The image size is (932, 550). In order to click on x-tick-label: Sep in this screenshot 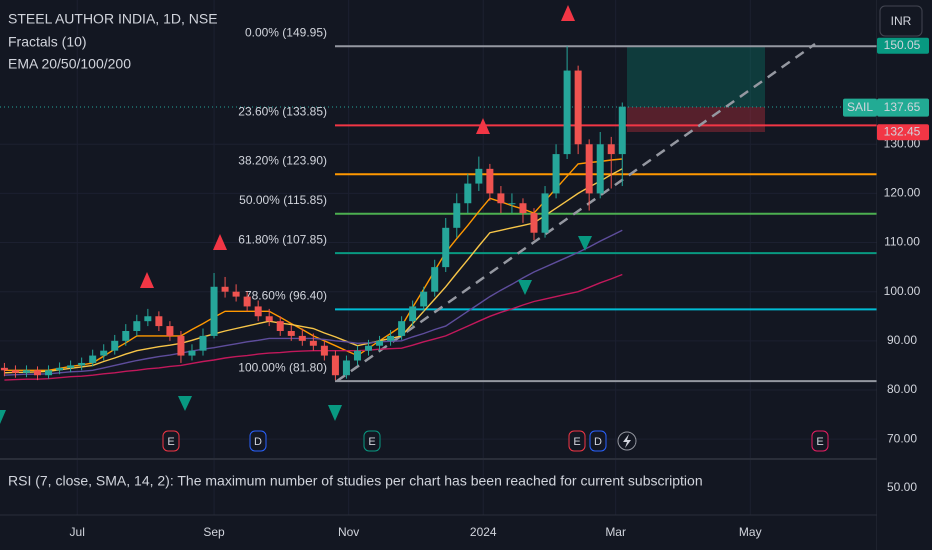, I will do `click(214, 532)`.